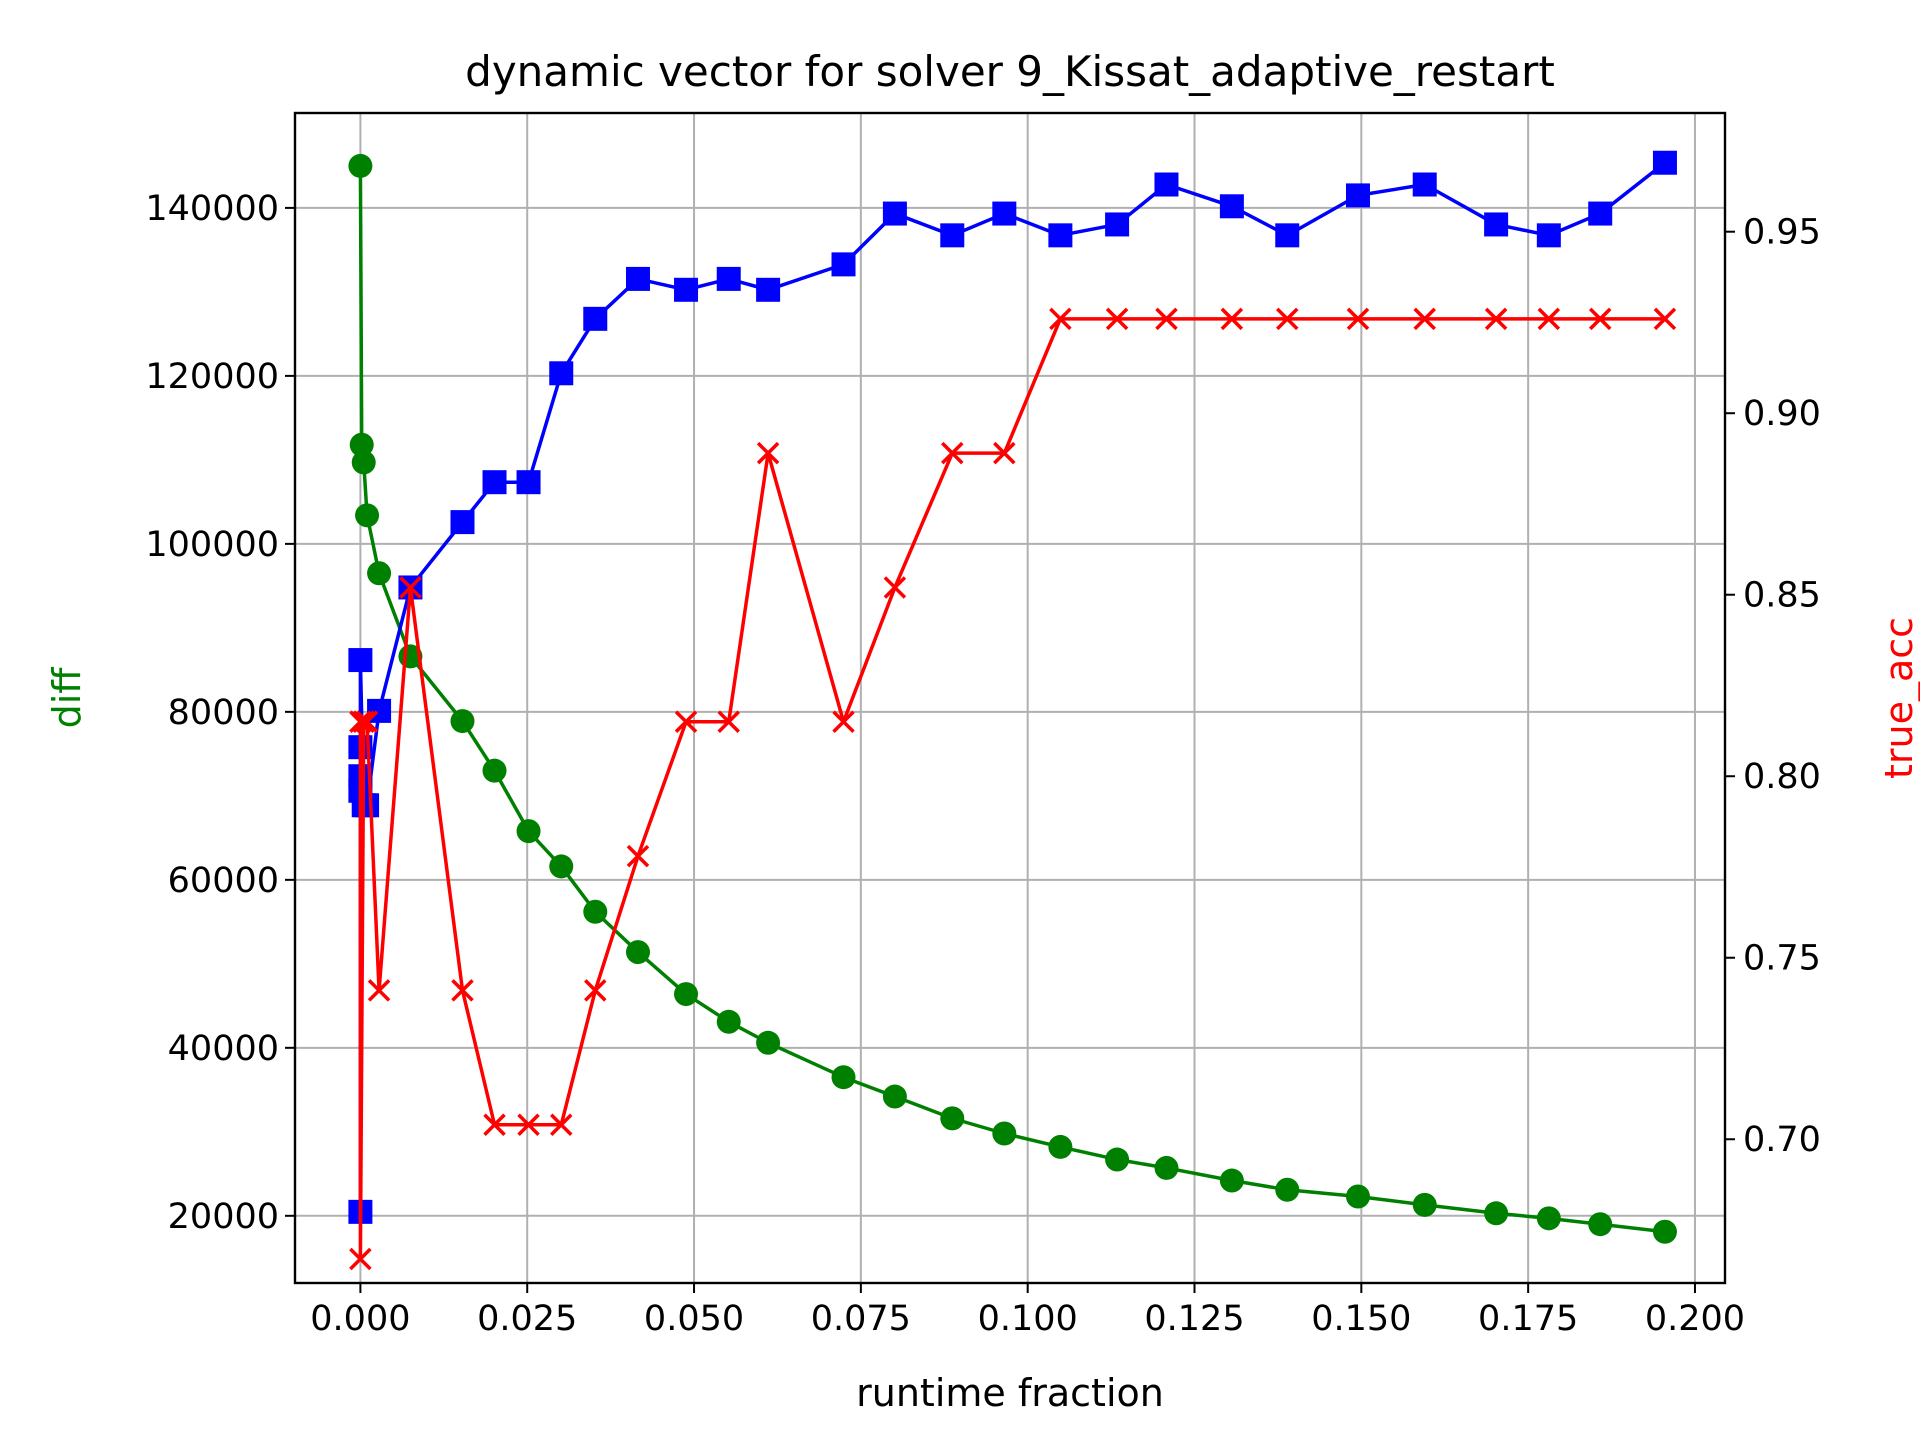 The height and width of the screenshot is (1444, 1920). Describe the element at coordinates (694, 1319) in the screenshot. I see `x-tick-label: 0.050` at that location.